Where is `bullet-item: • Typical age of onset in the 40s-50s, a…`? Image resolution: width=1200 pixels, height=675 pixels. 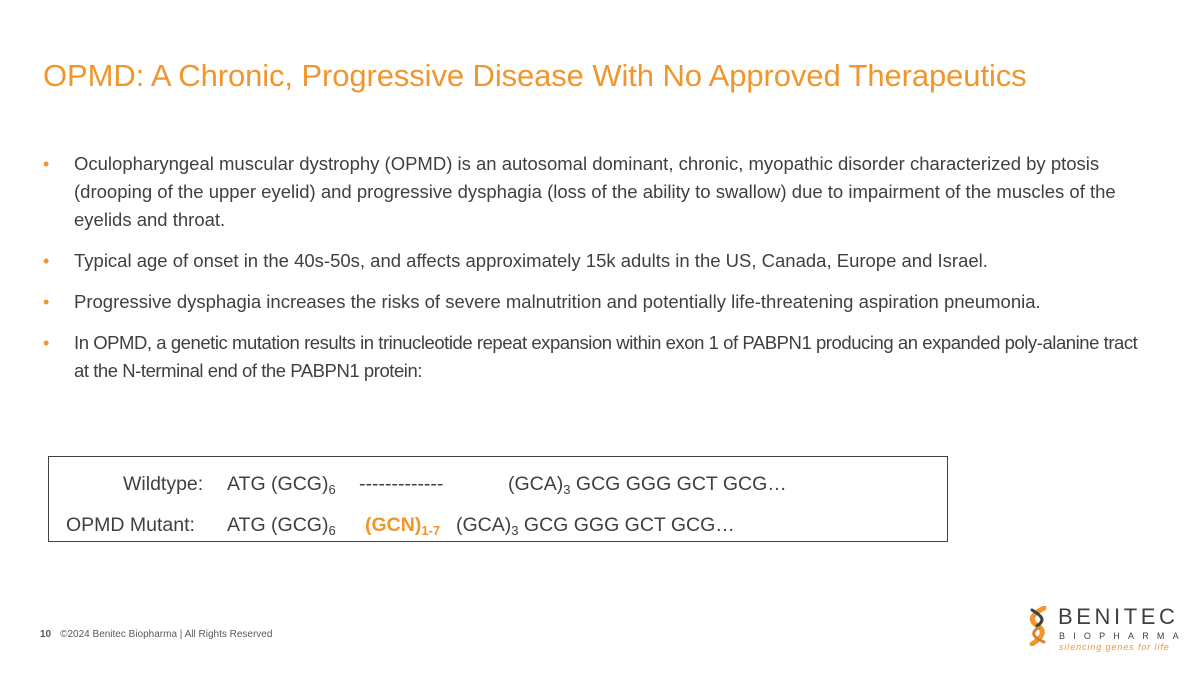 bullet-item: • Typical age of onset in the 40s-50s, a… is located at coordinates (593, 261).